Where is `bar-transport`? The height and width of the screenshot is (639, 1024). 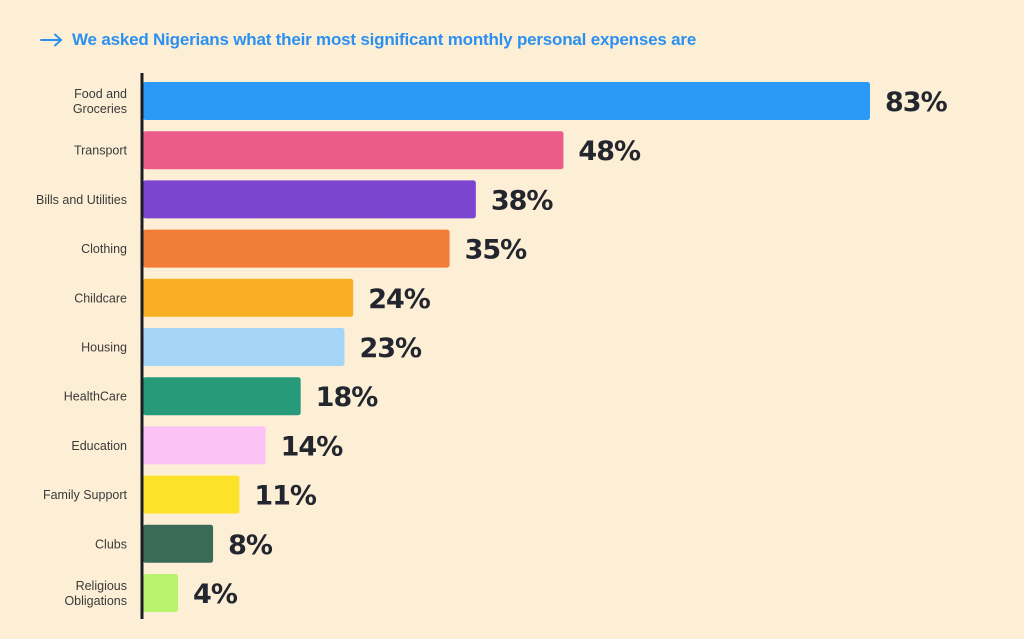 bar-transport is located at coordinates (353, 150).